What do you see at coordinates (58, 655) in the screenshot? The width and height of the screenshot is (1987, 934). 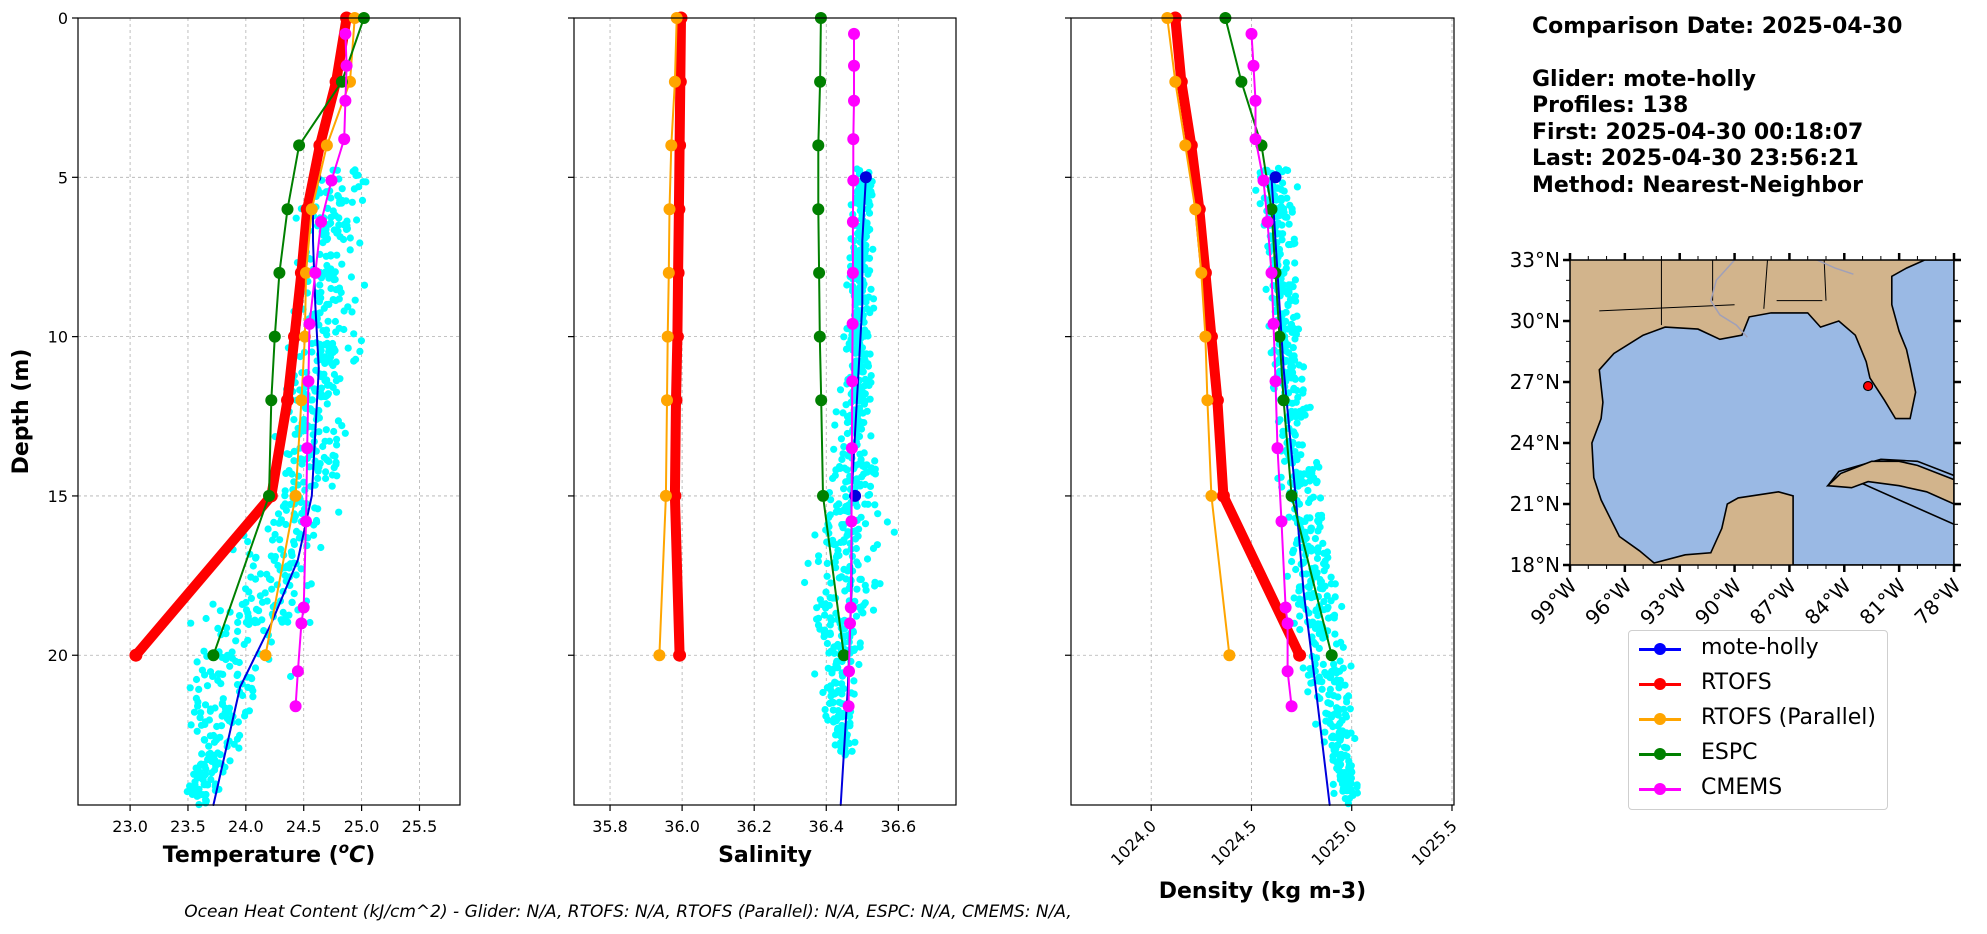 I see `y-tick-label: 20` at bounding box center [58, 655].